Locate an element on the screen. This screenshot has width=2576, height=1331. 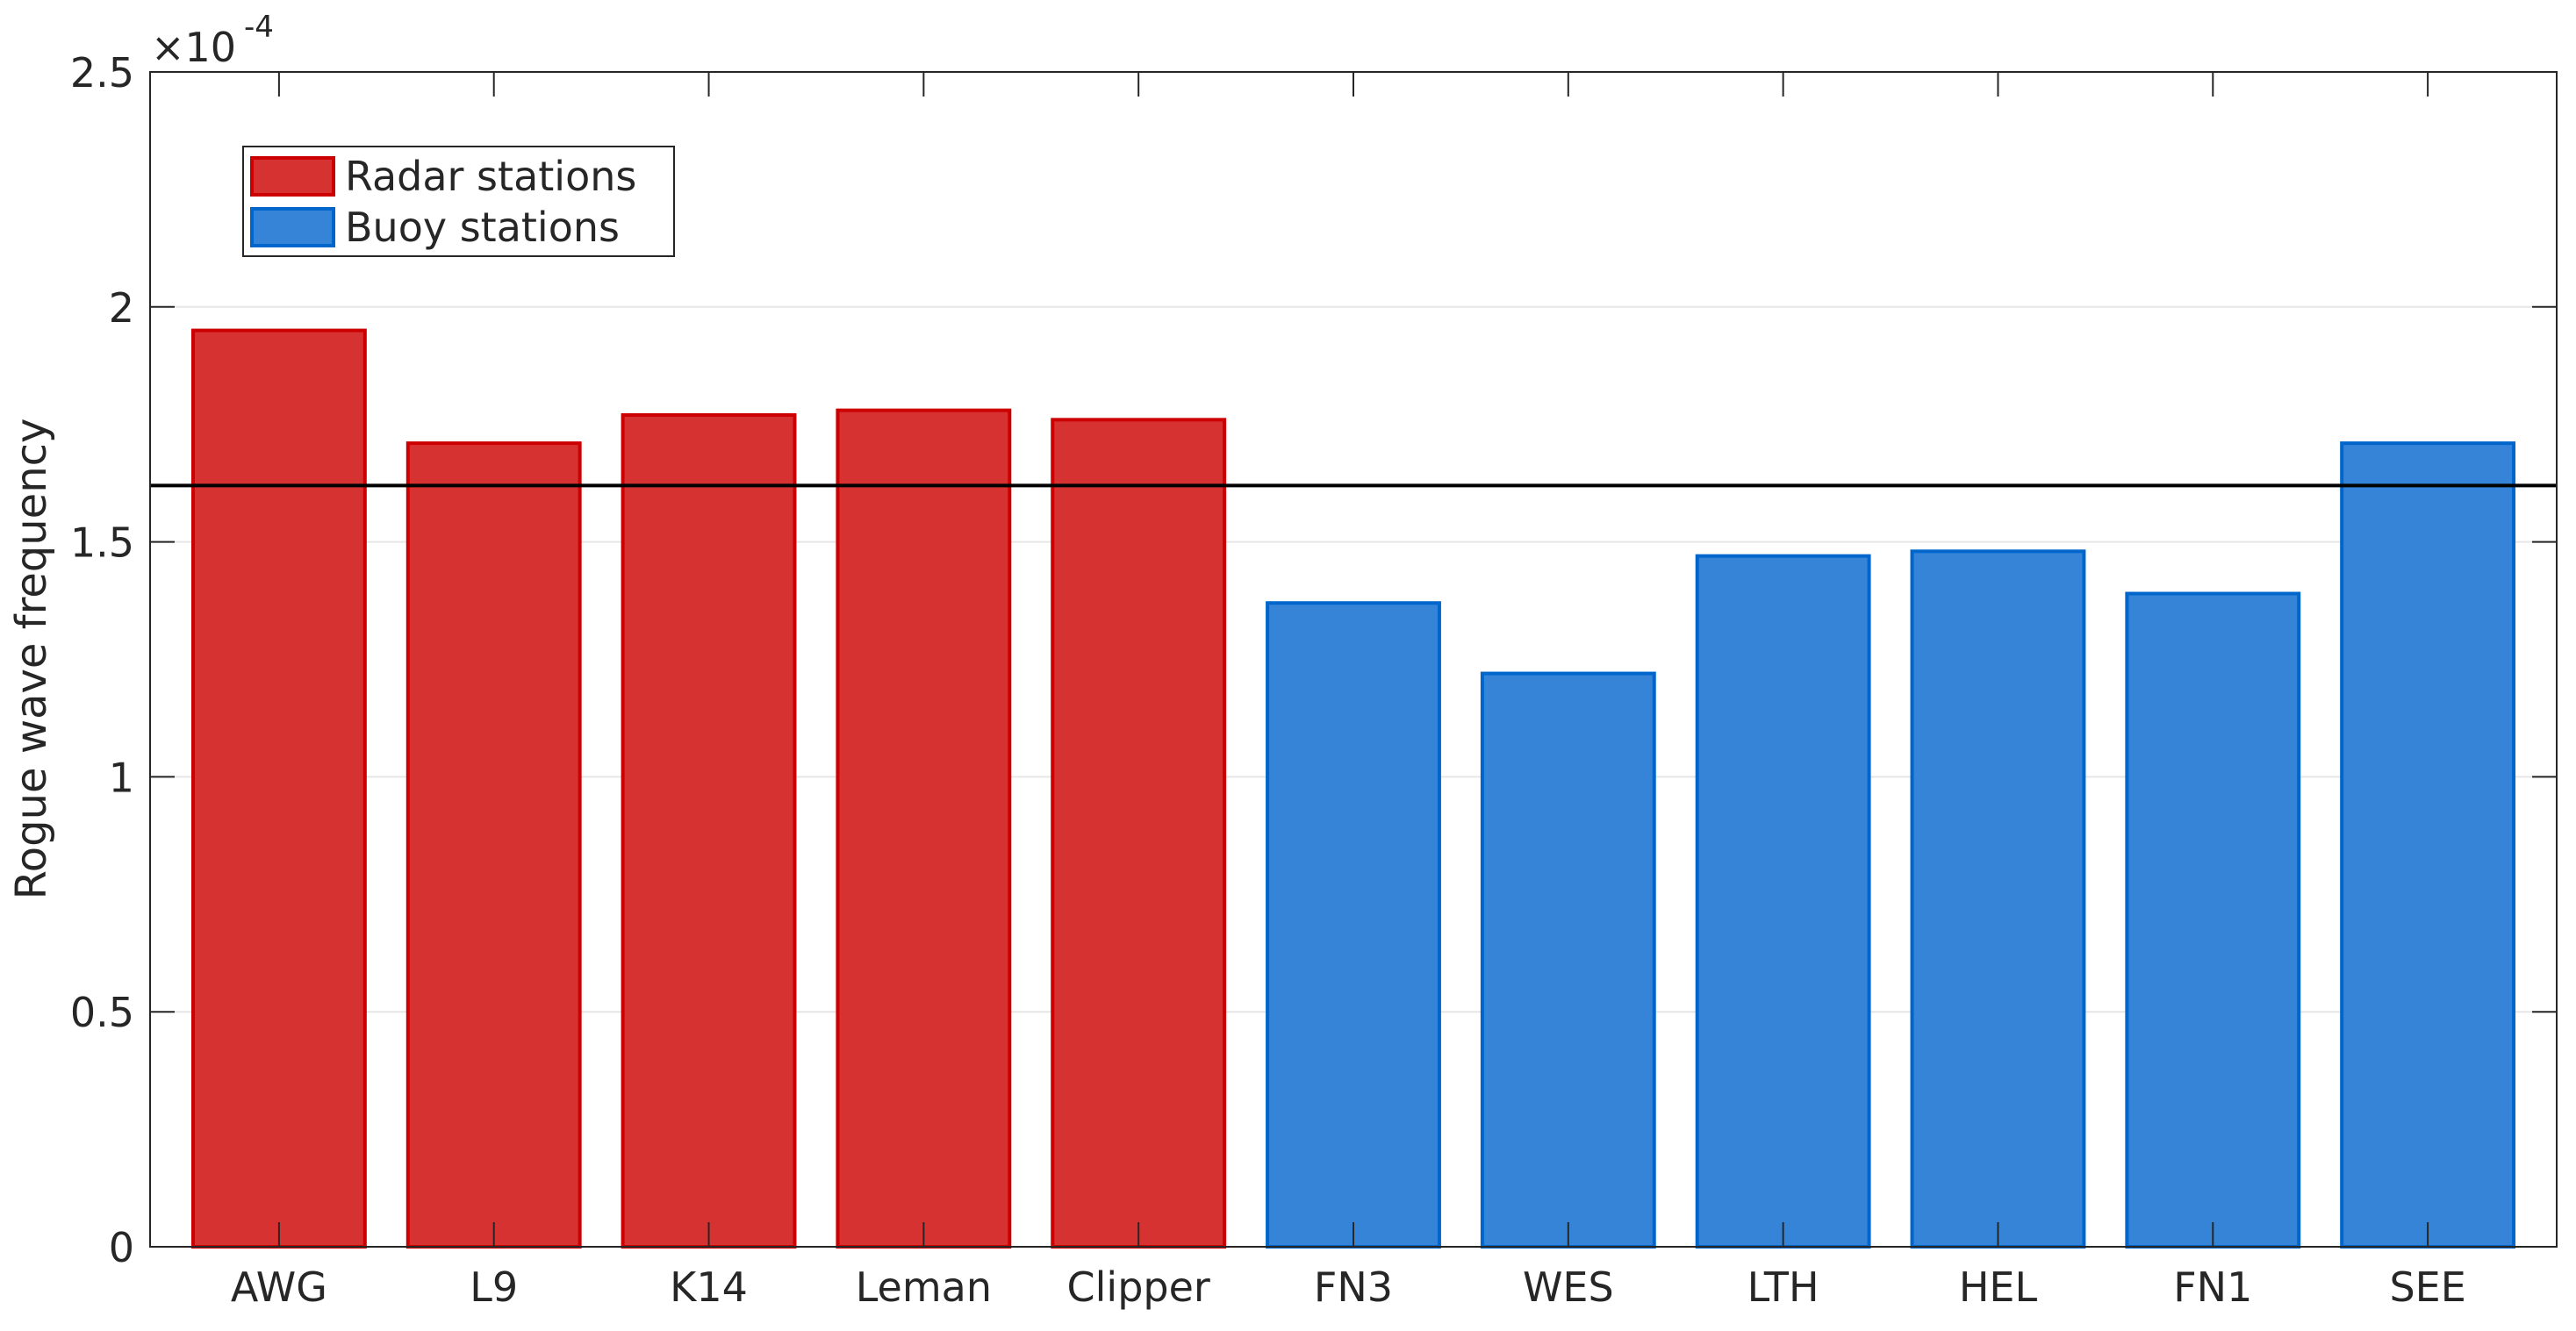
x-tick-label: WES is located at coordinates (1569, 1287).